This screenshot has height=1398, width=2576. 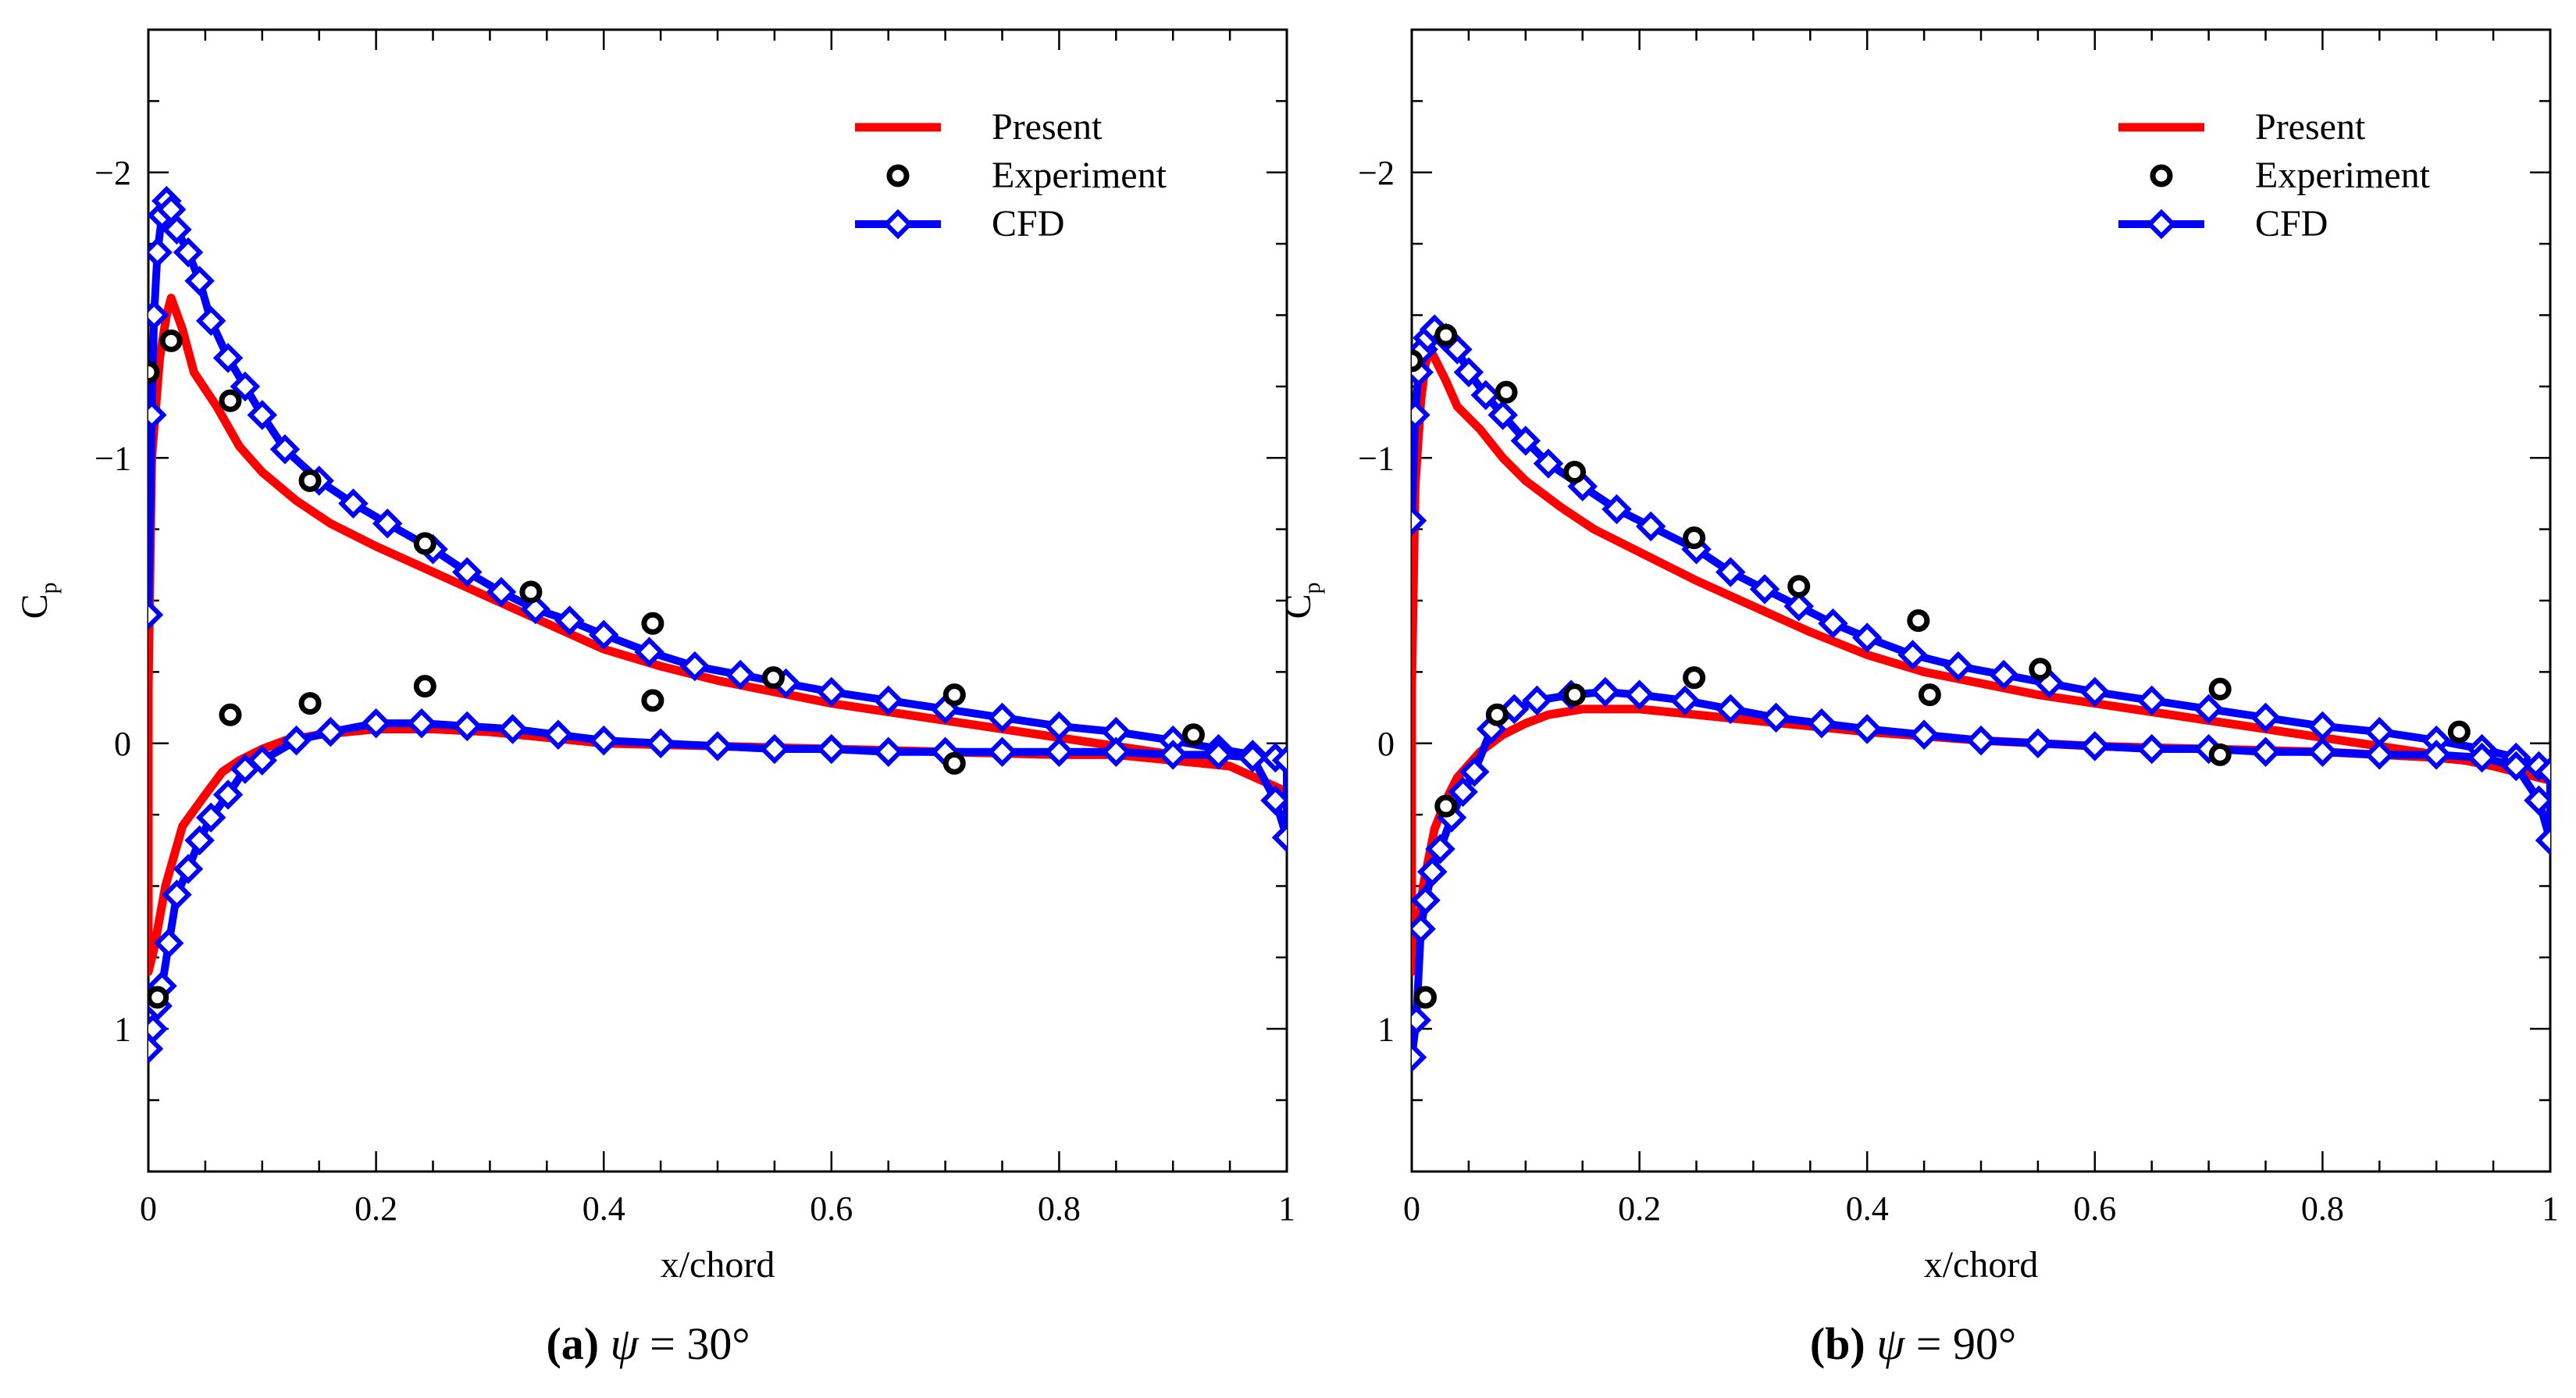 What do you see at coordinates (2310, 127) in the screenshot?
I see `legend-present-label: Present` at bounding box center [2310, 127].